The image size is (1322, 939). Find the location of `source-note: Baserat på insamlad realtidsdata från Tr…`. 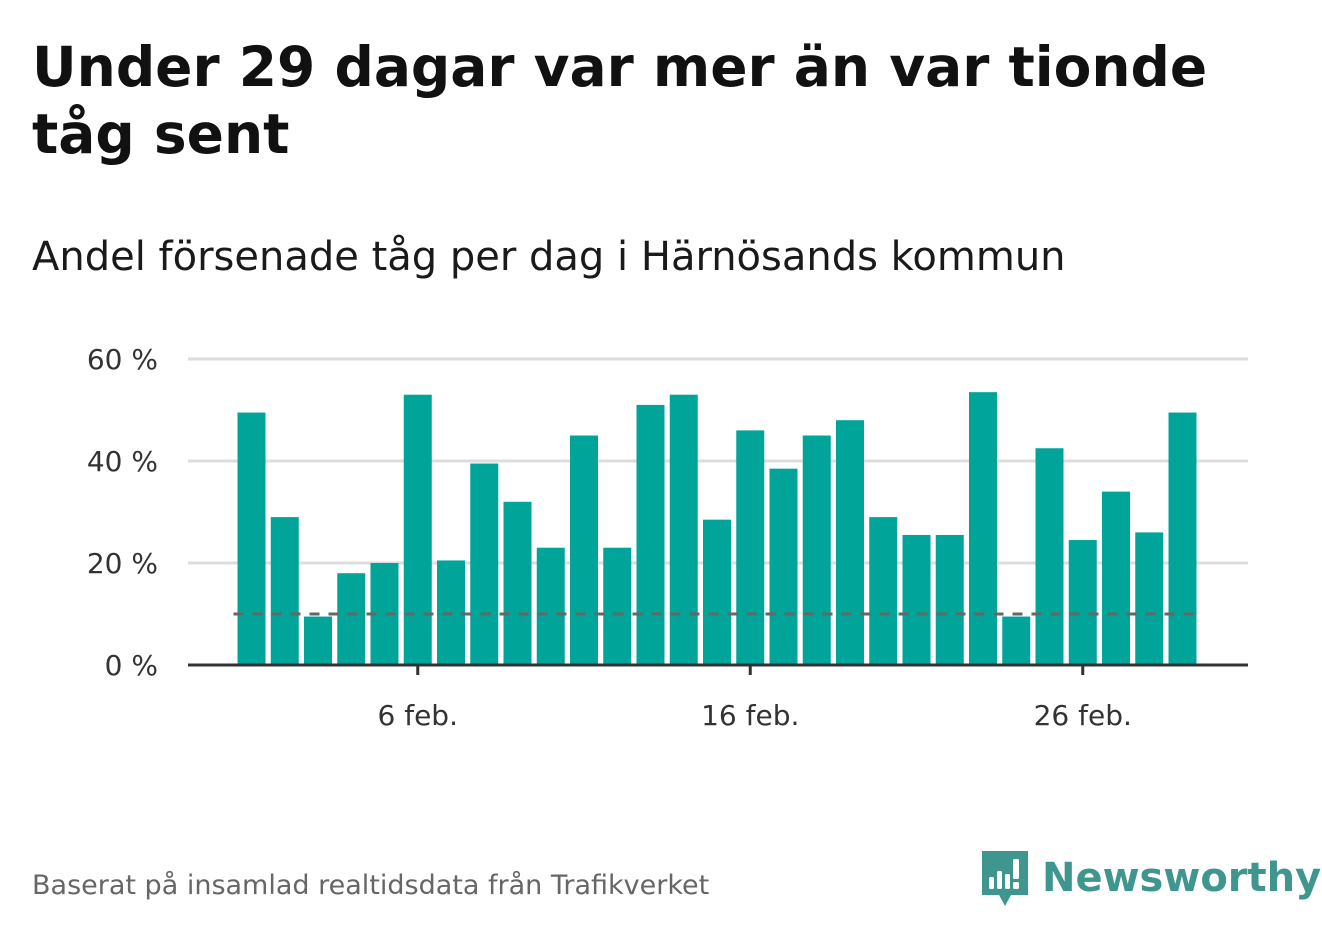

source-note: Baserat på insamlad realtidsdata från Tr… is located at coordinates (371, 885).